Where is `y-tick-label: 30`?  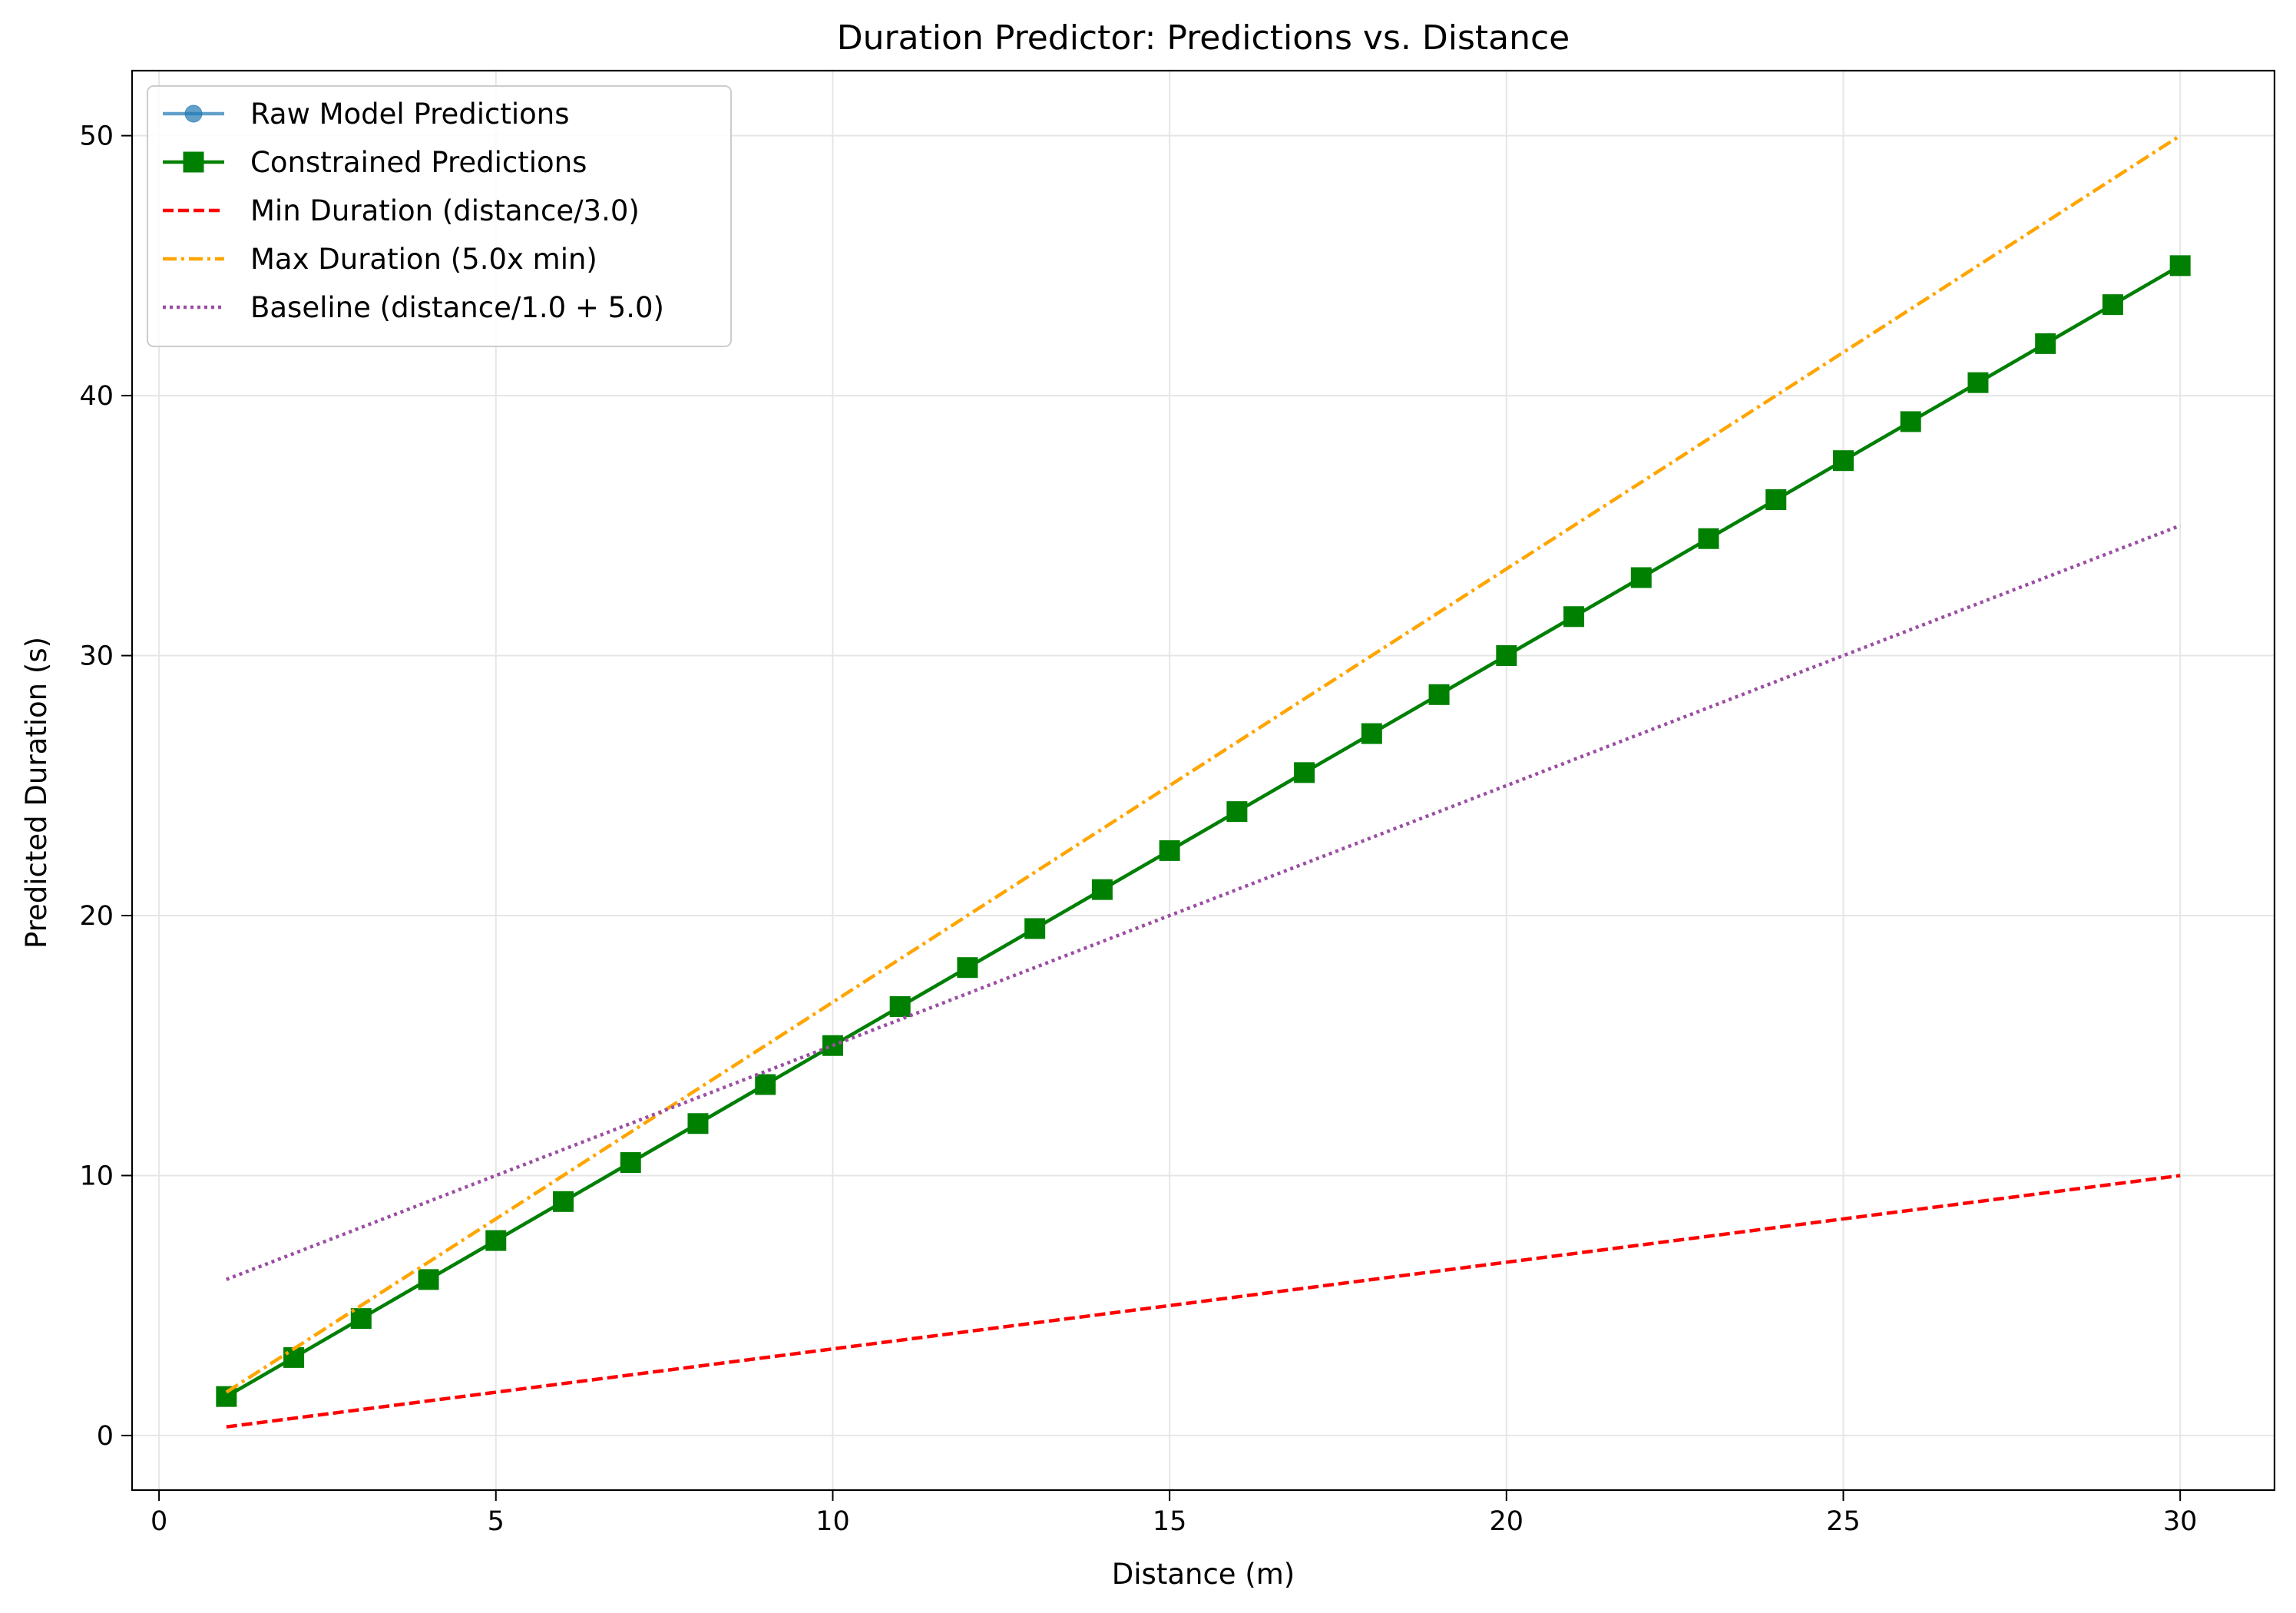
y-tick-label: 30 is located at coordinates (96, 656).